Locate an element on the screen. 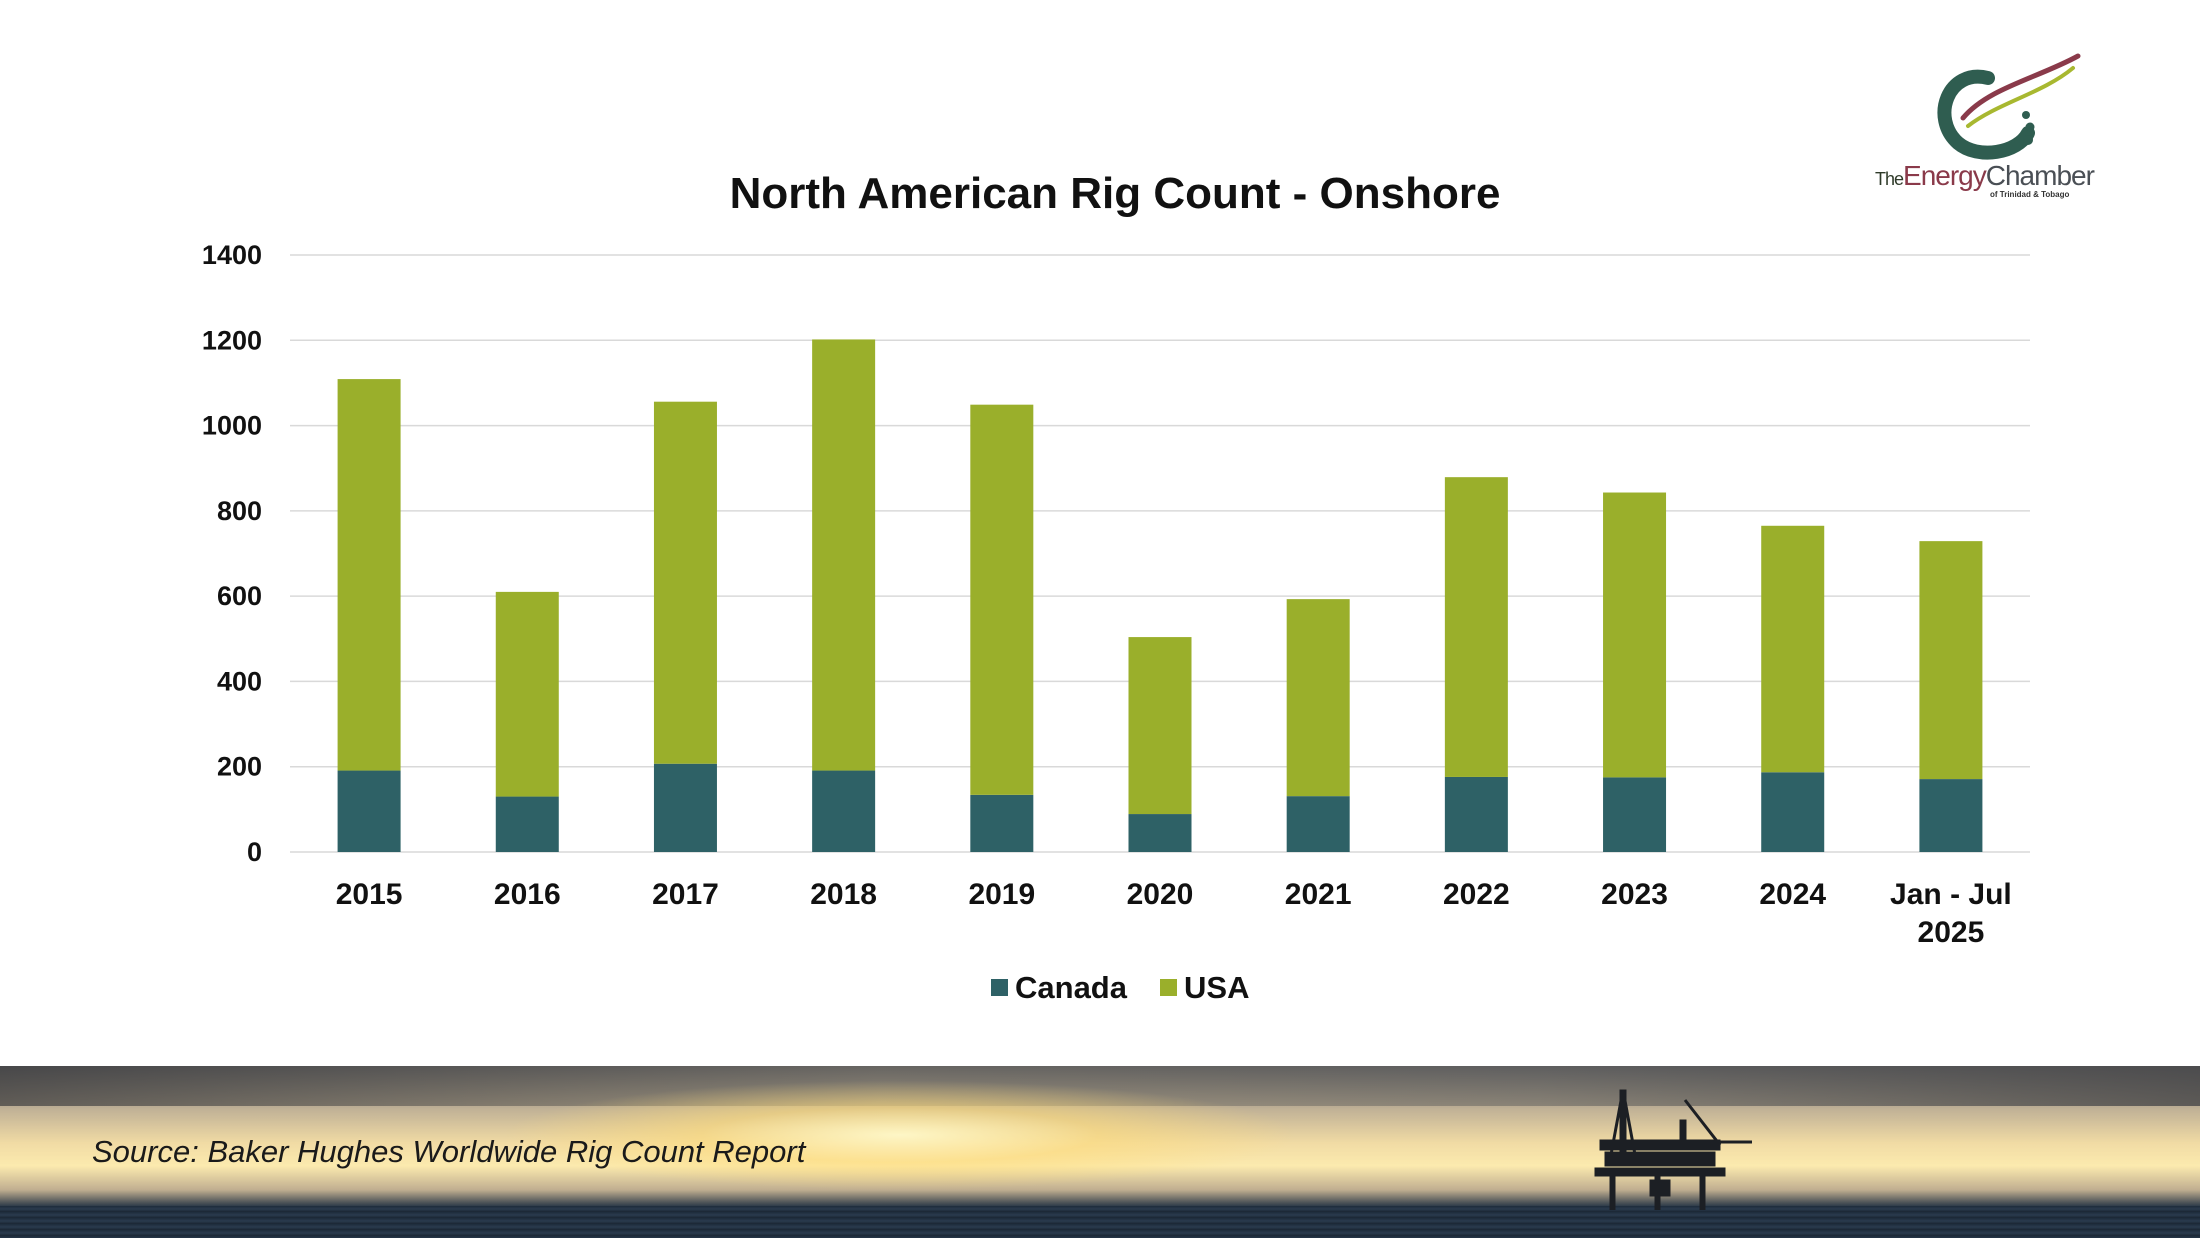 The height and width of the screenshot is (1238, 2200). x-tick-label: 2020 is located at coordinates (1160, 894).